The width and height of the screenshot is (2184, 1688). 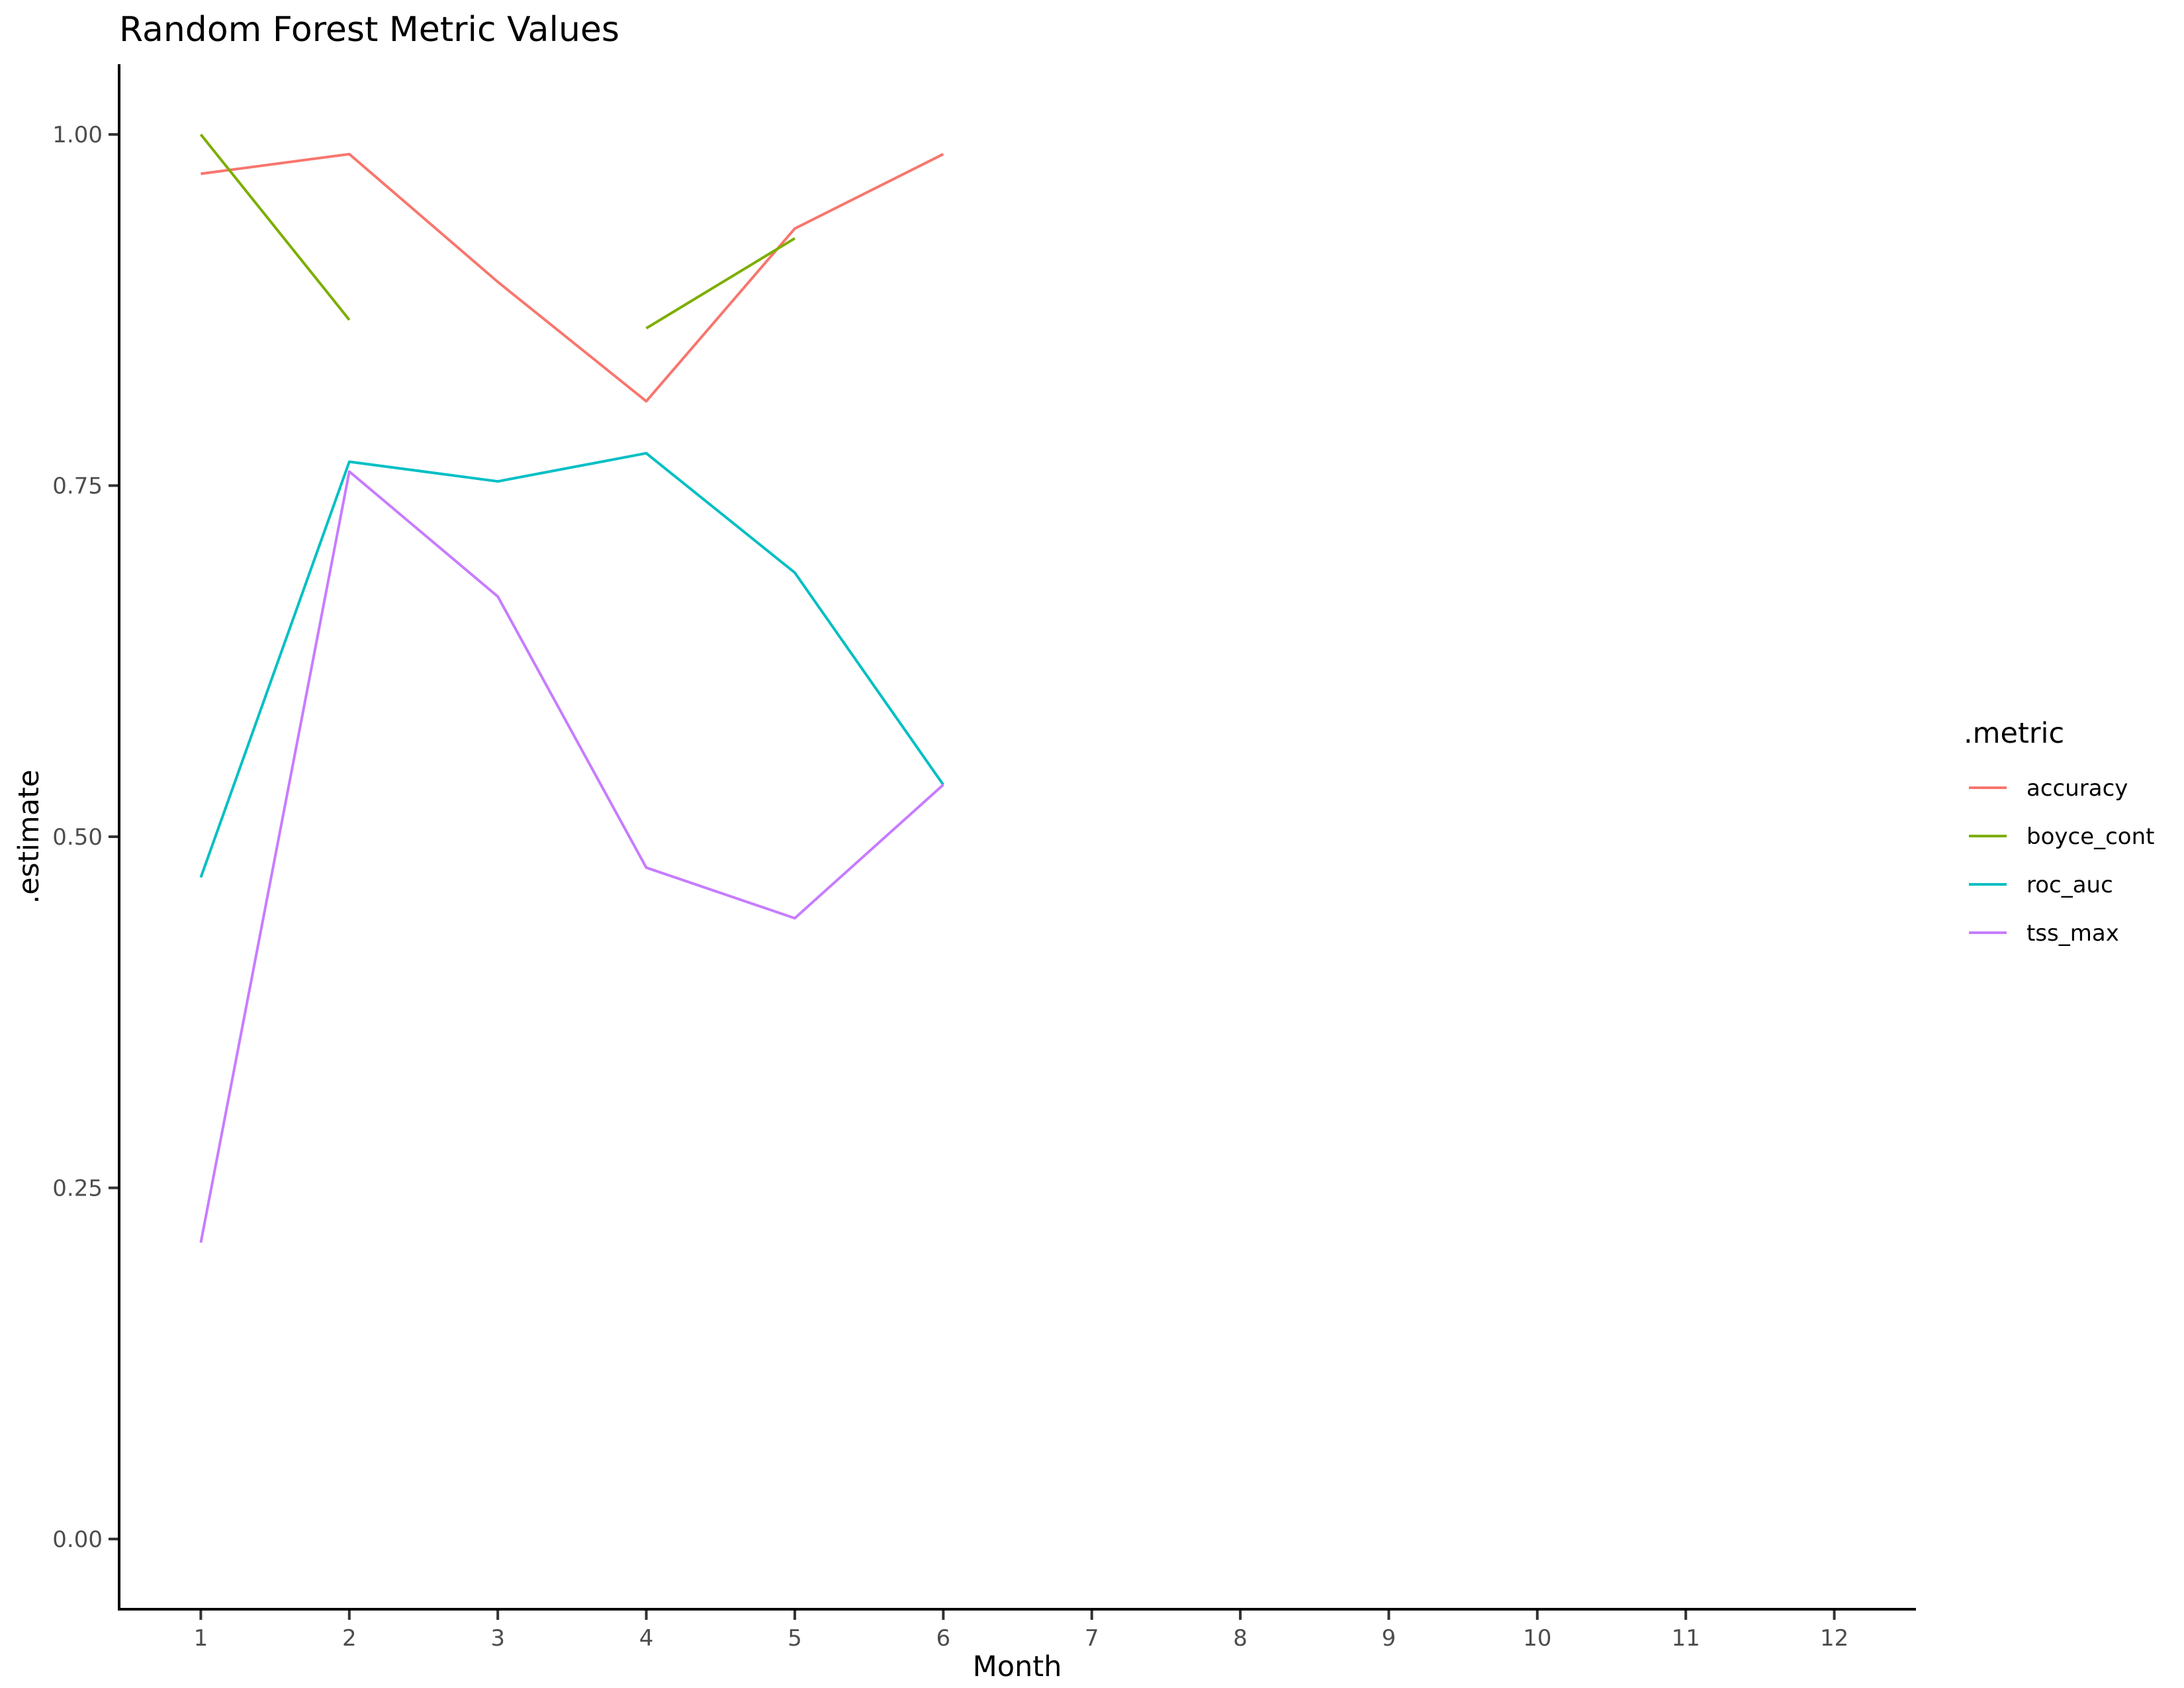 I want to click on x-tick-label: 2, so click(x=349, y=1638).